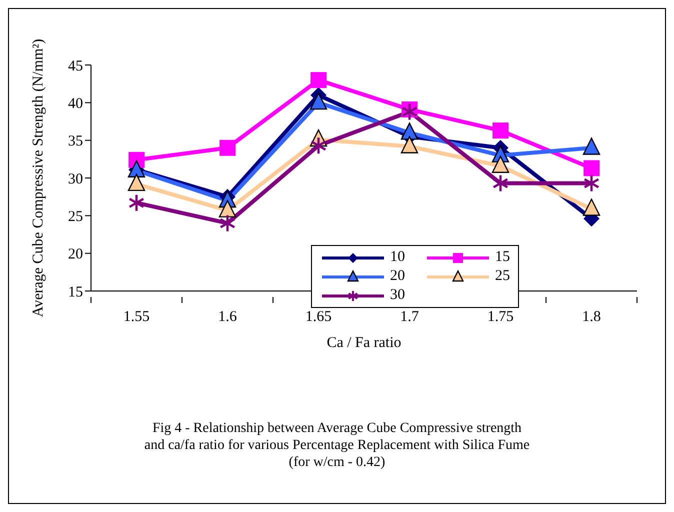 This screenshot has height=512, width=674. What do you see at coordinates (318, 317) in the screenshot?
I see `x-tick-label: 1.65` at bounding box center [318, 317].